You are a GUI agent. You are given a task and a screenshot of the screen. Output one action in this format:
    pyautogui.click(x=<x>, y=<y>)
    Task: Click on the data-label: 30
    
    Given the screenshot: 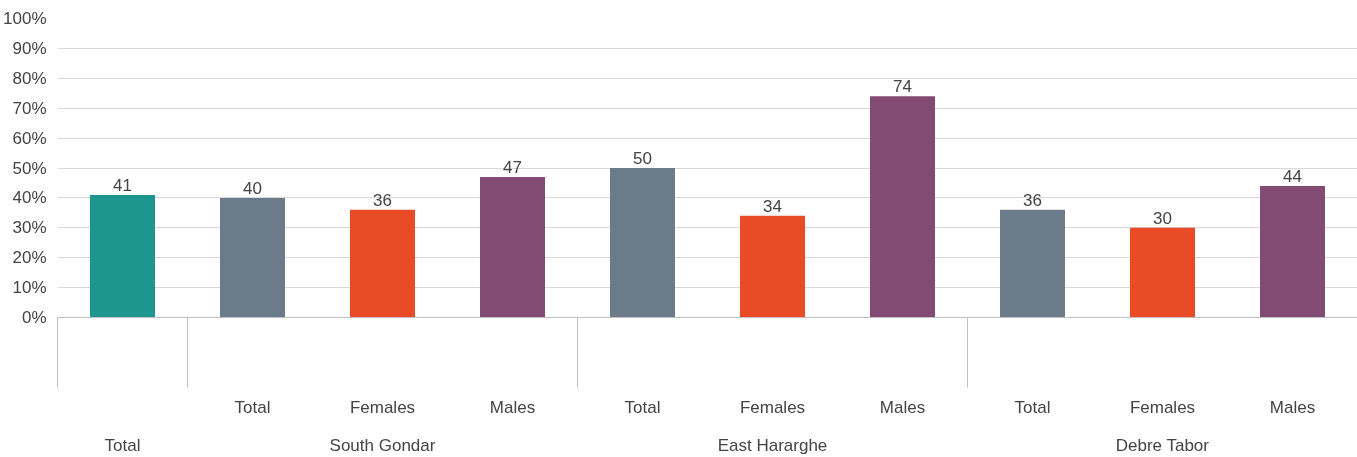 What is the action you would take?
    pyautogui.click(x=1162, y=218)
    